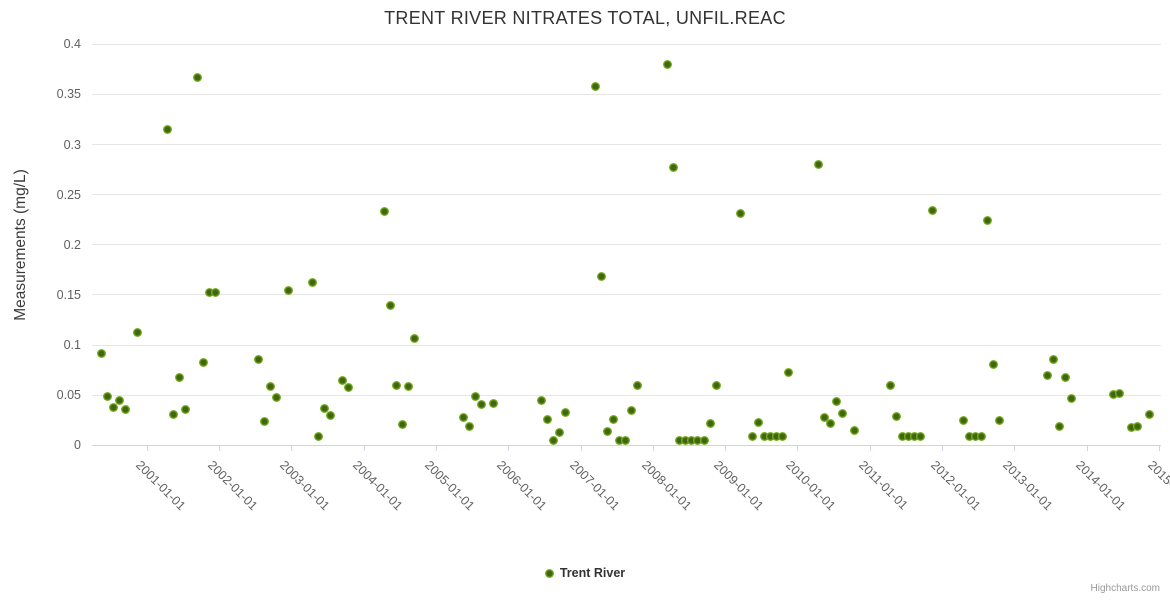  Describe the element at coordinates (68, 94) in the screenshot. I see `y-axis-label: 0.35` at that location.